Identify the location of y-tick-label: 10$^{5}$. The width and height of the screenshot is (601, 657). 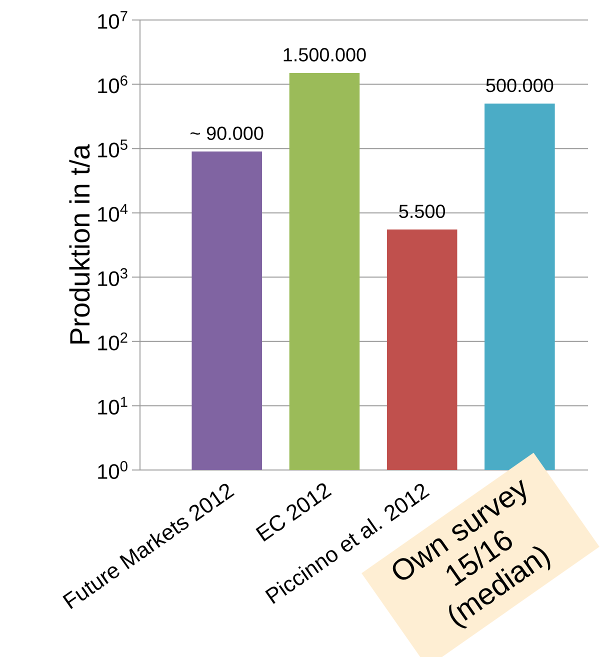
(113, 149).